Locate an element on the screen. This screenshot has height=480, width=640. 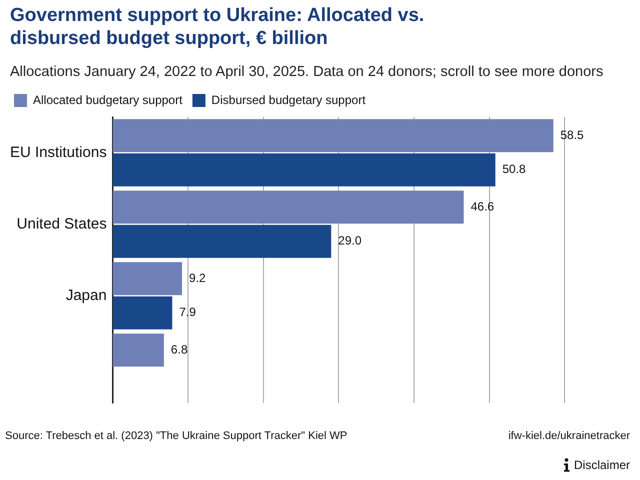
text: ifw-kiel.de/ukrainetracker is located at coordinates (569, 436).